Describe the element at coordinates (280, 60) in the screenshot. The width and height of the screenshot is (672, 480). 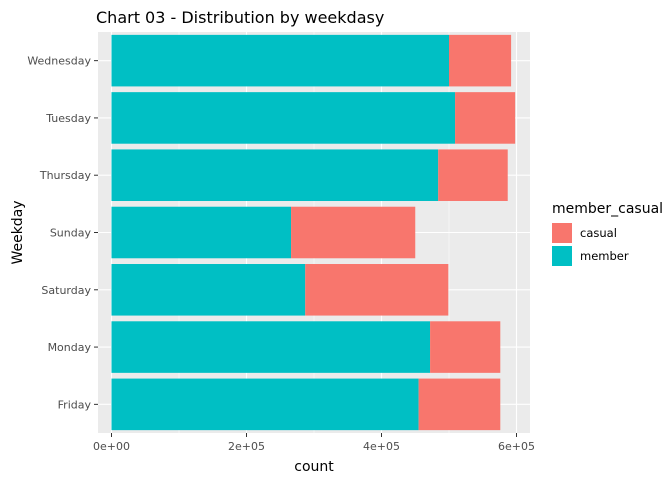
I see `bar-member-wednesday` at that location.